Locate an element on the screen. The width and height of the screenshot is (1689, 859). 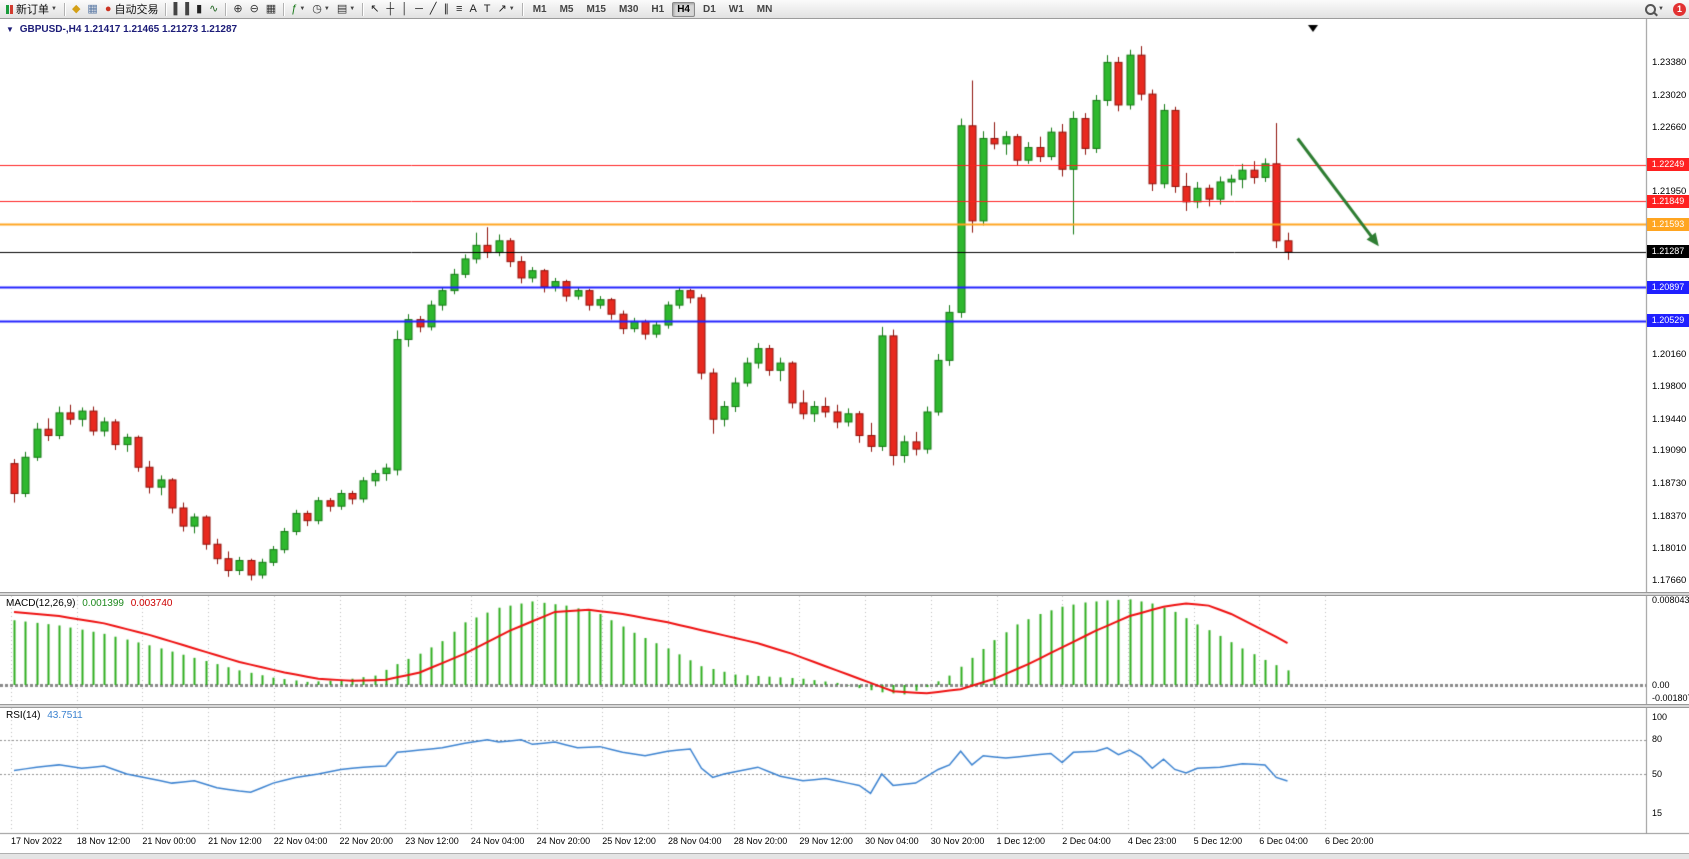
candlestick-chart-icon: ▮ is located at coordinates (199, 8).